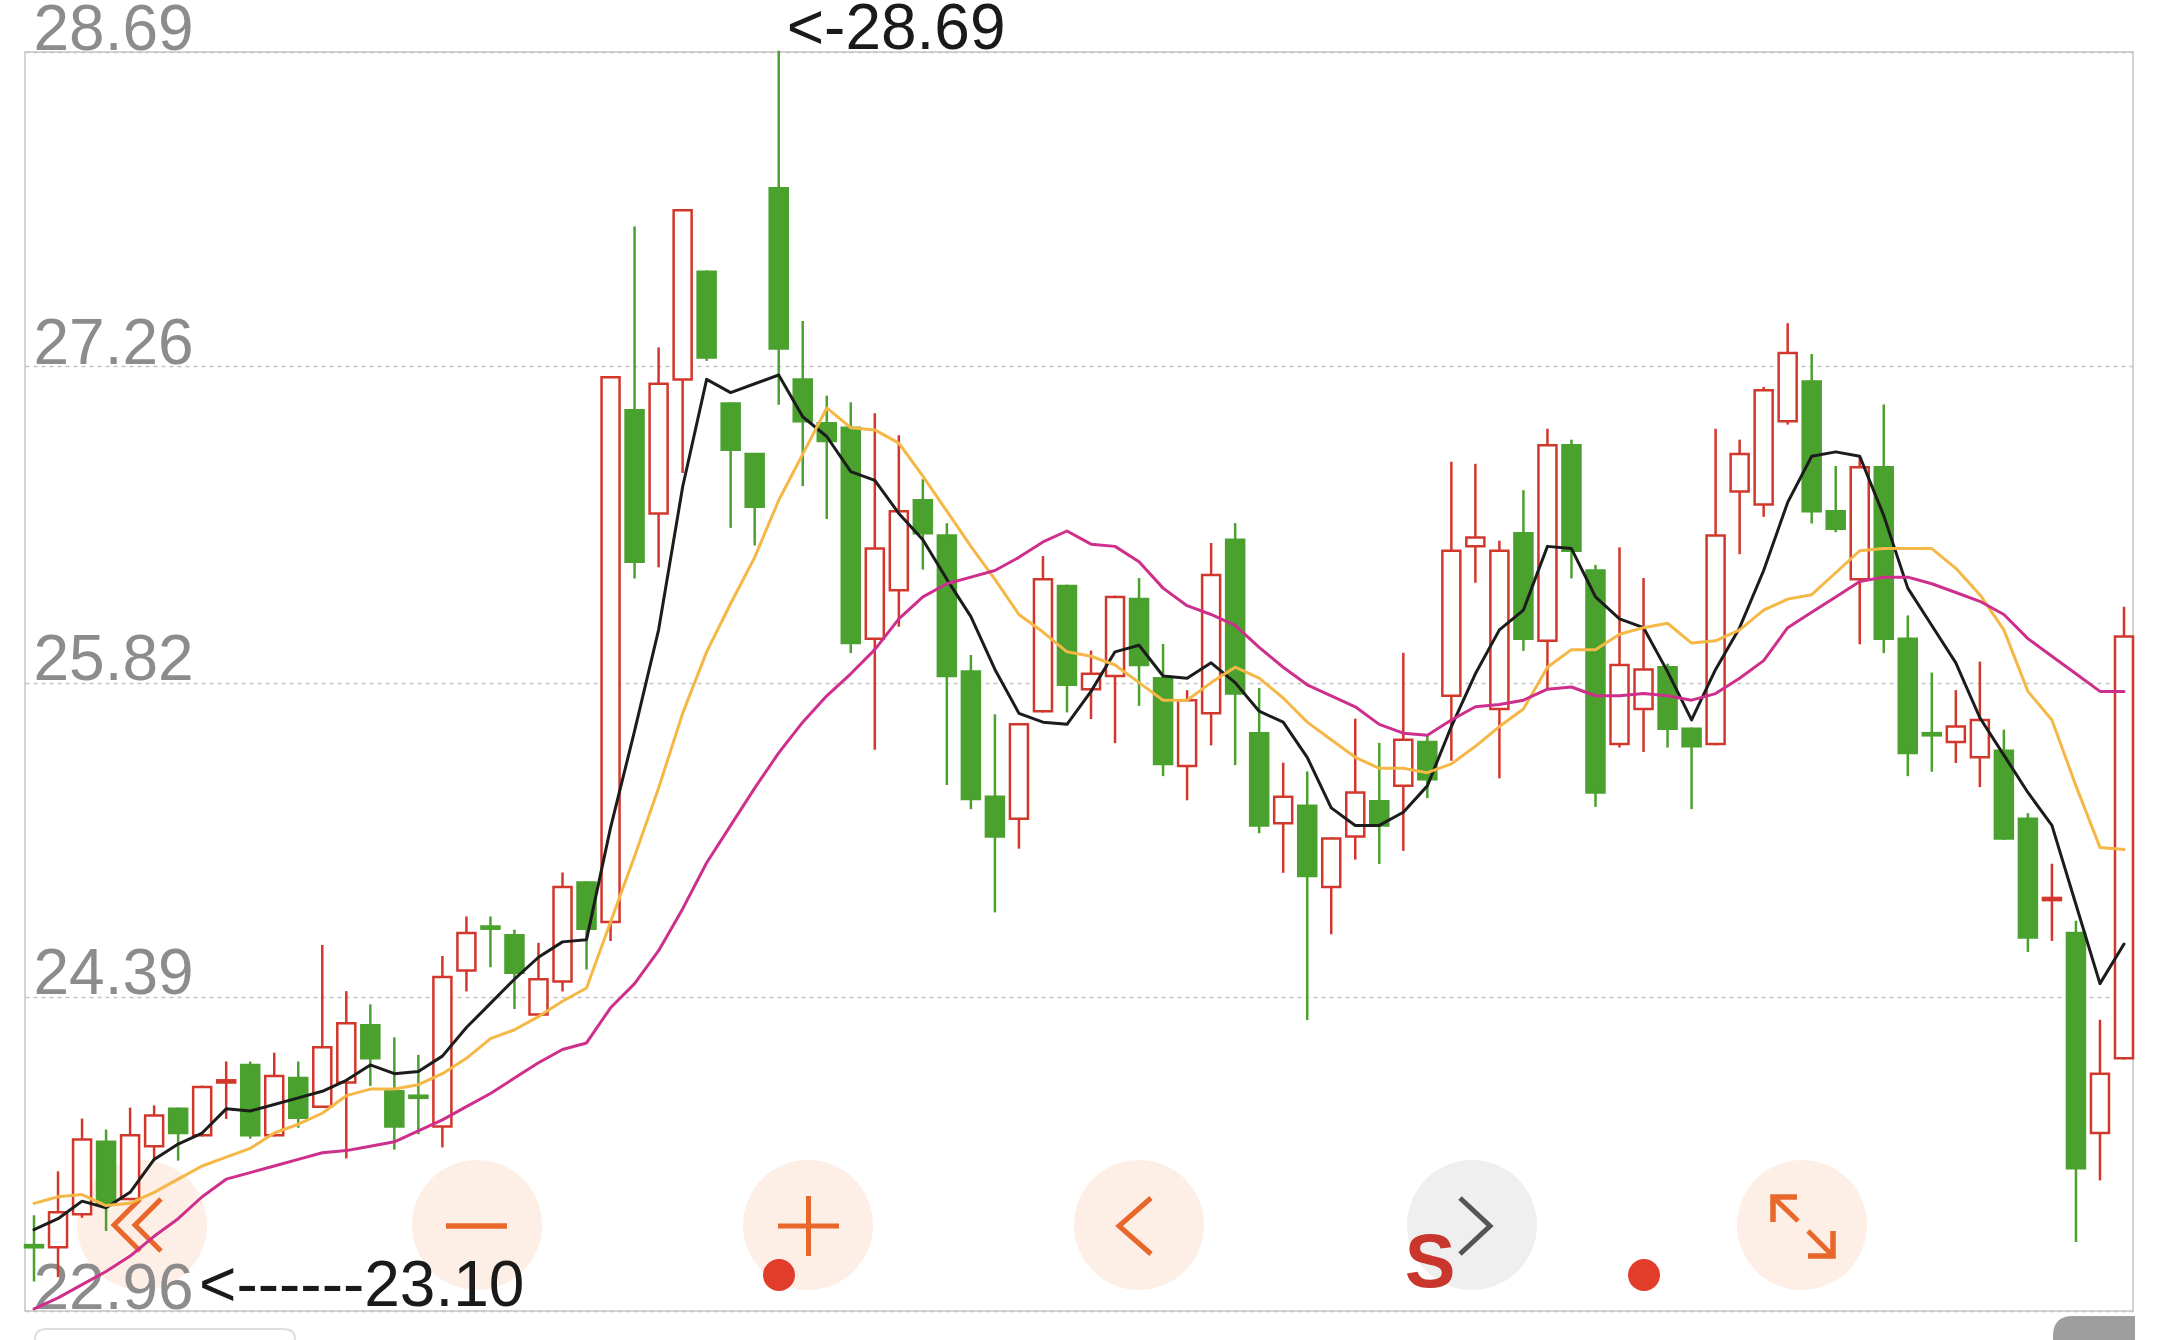  What do you see at coordinates (113, 658) in the screenshot?
I see `y-tick-label: 25.82` at bounding box center [113, 658].